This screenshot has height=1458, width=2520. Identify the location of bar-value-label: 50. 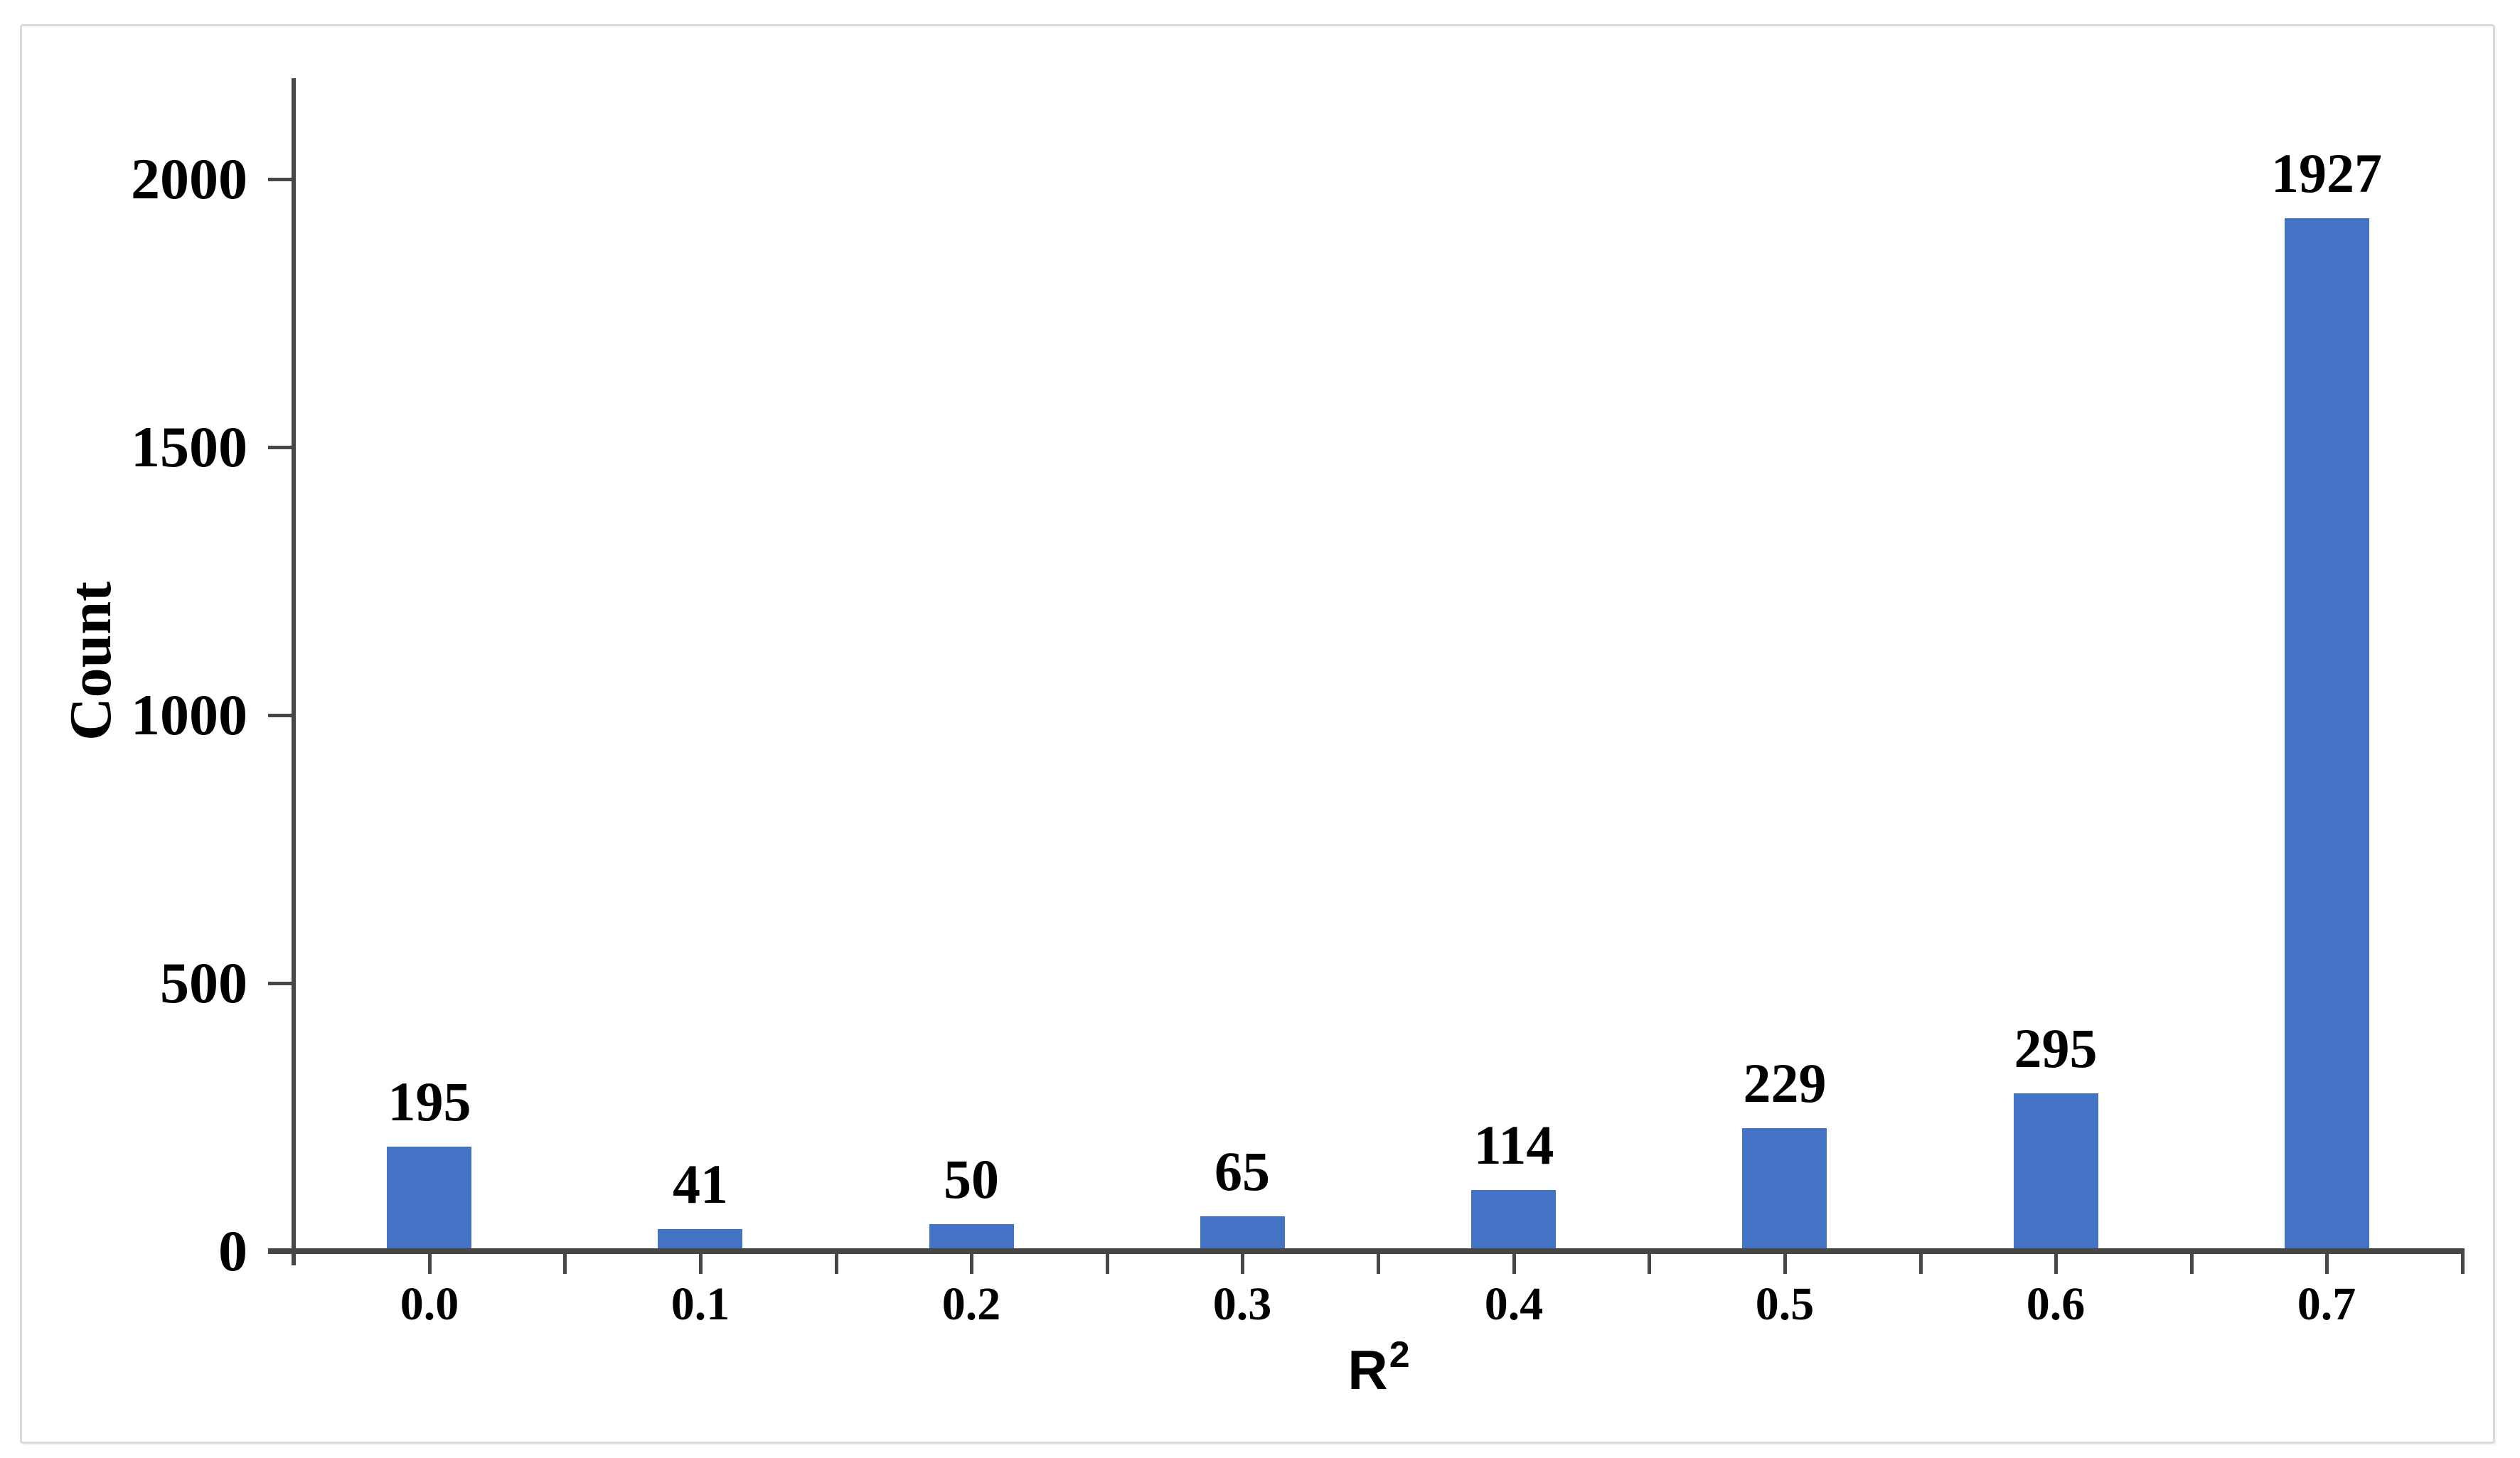
(972, 1179).